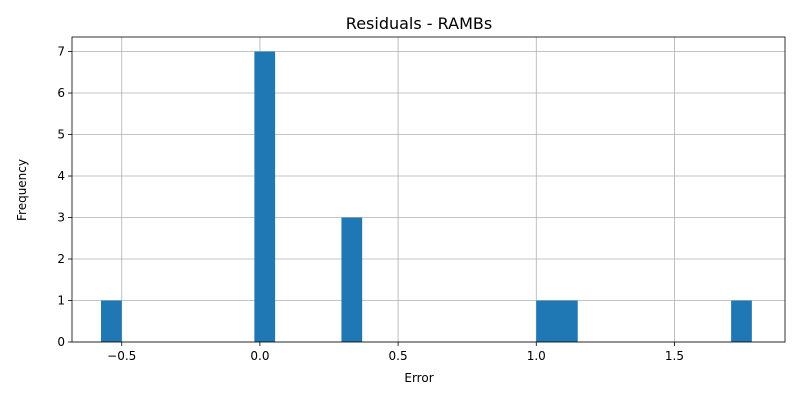 The height and width of the screenshot is (400, 800). What do you see at coordinates (61, 259) in the screenshot?
I see `y-tick-label: 2` at bounding box center [61, 259].